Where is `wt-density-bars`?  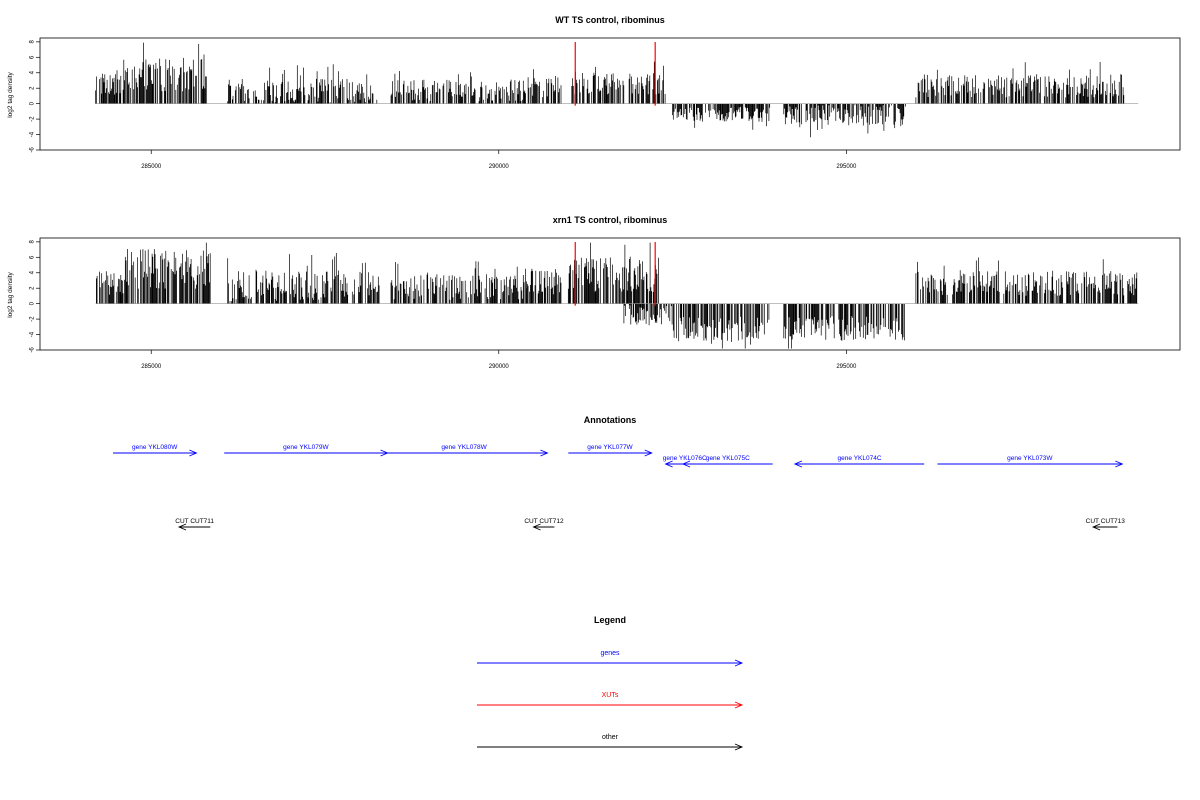
wt-density-bars is located at coordinates (610, 90).